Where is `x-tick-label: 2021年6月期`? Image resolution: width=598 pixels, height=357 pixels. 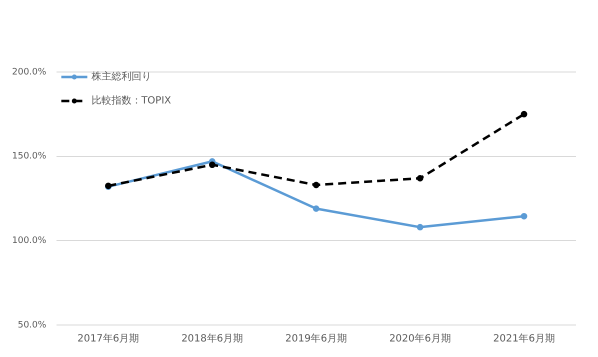 x-tick-label: 2021年6月期 is located at coordinates (524, 338).